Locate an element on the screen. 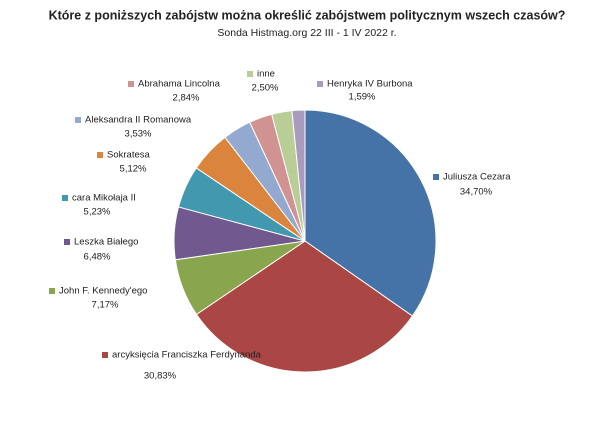 The width and height of the screenshot is (593, 421). value-label: 30,83% is located at coordinates (160, 376).